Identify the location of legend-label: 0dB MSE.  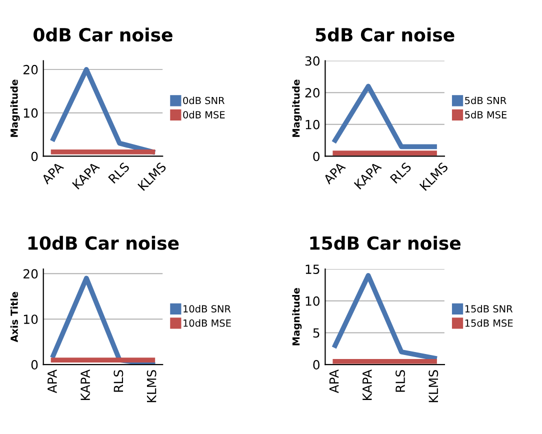
(204, 114).